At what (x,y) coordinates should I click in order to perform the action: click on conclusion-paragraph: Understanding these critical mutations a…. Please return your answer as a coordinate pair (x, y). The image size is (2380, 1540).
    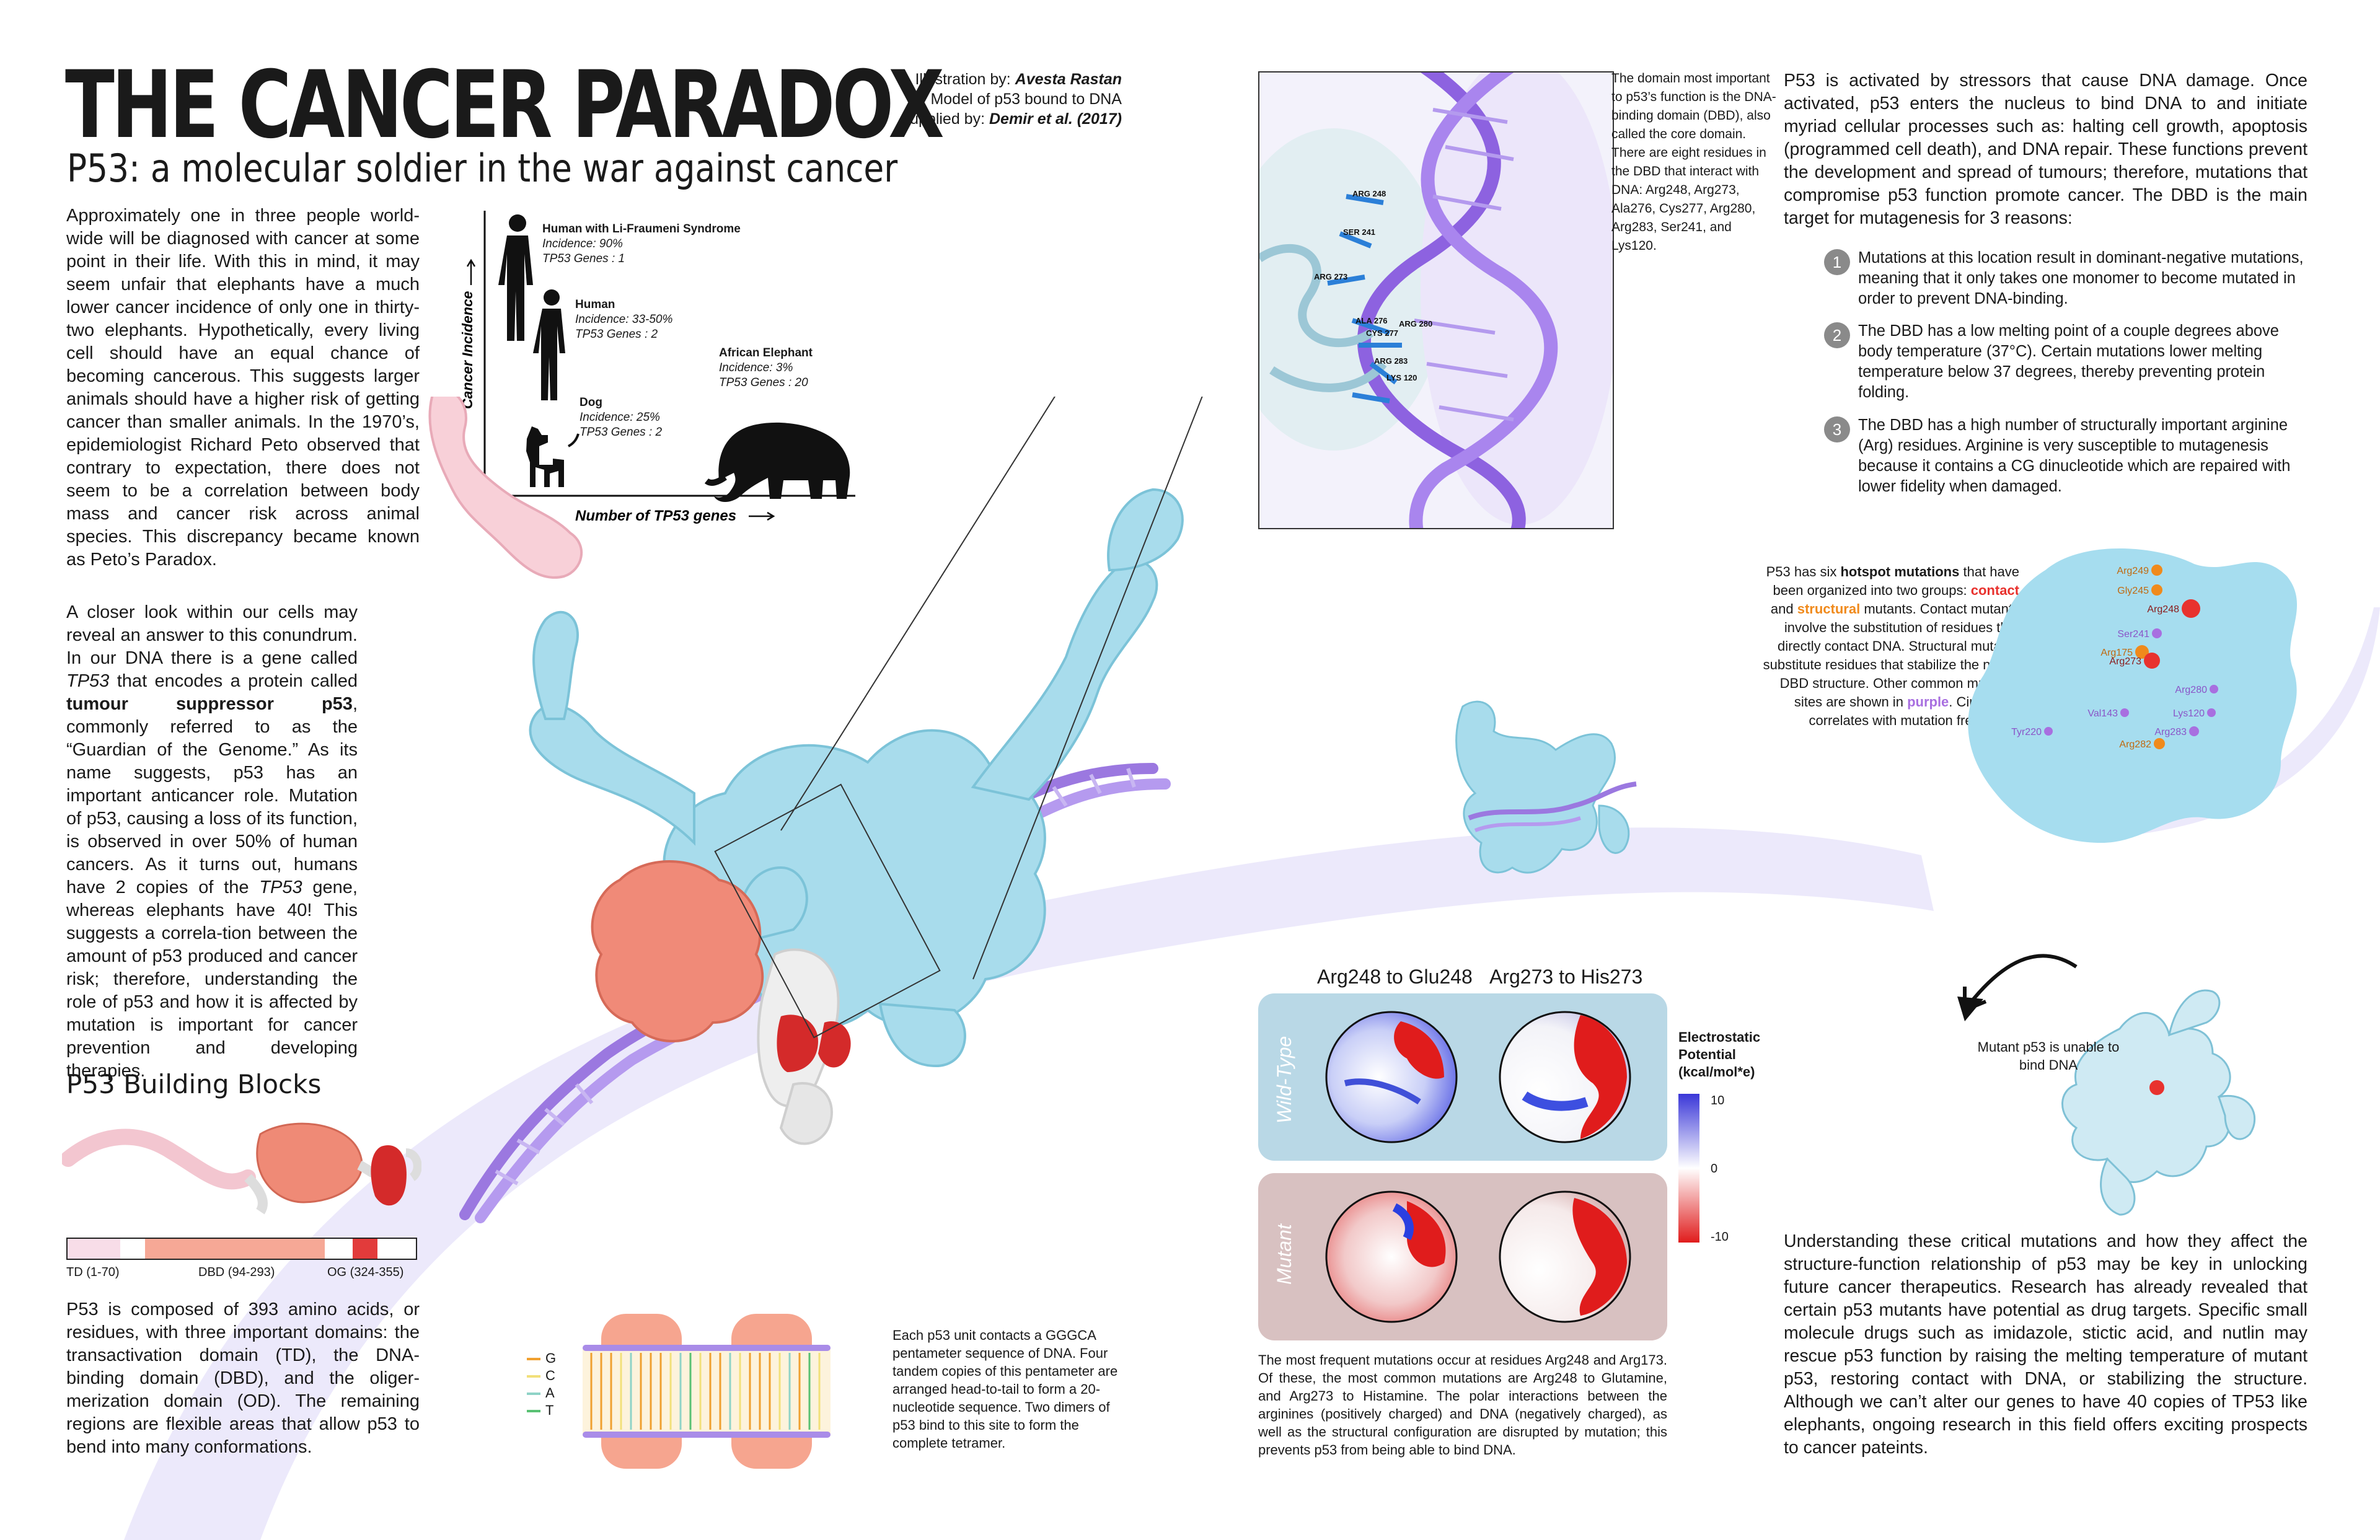
    Looking at the image, I should click on (2045, 1344).